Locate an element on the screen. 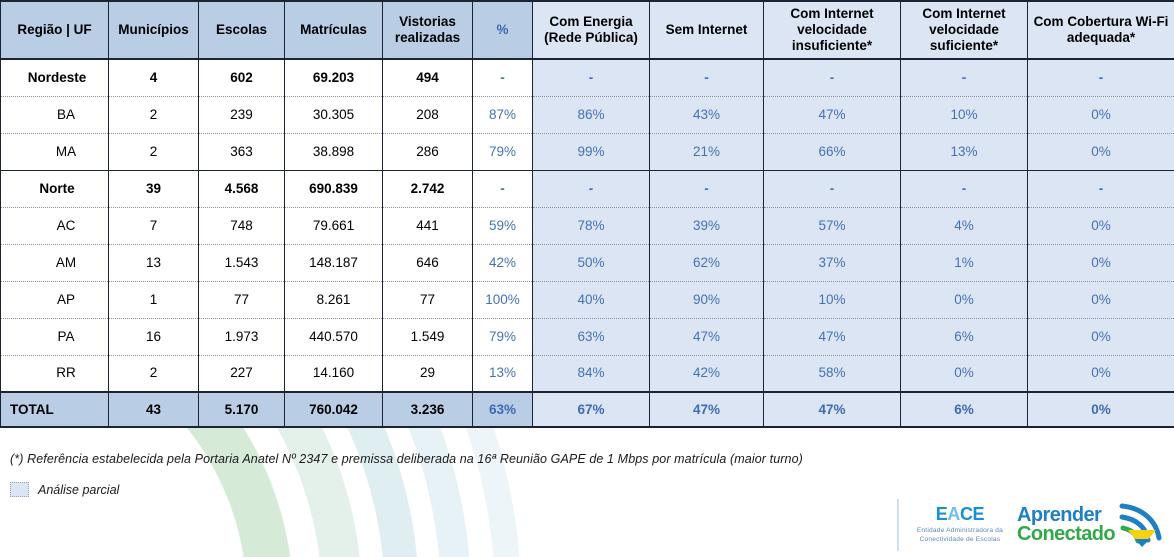  cell-regiao_uf: Nordeste is located at coordinates (54, 77).